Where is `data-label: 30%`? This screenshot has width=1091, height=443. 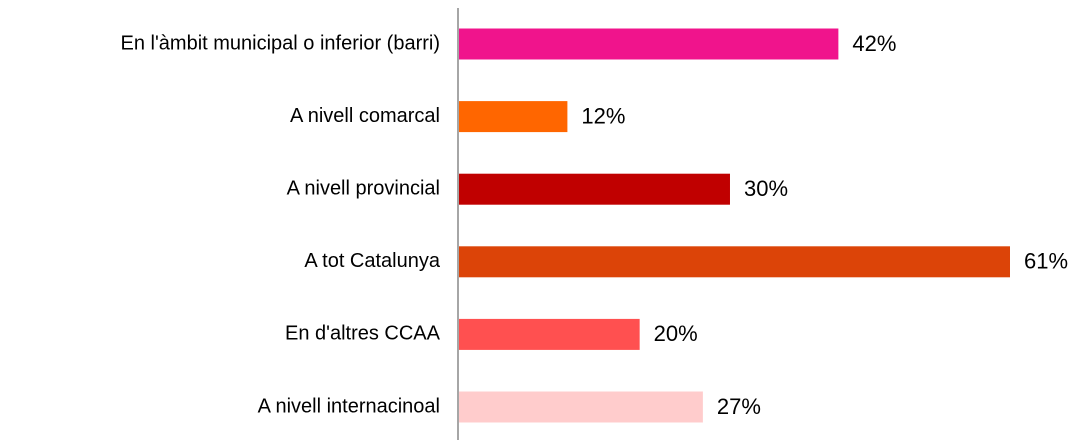
data-label: 30% is located at coordinates (766, 188).